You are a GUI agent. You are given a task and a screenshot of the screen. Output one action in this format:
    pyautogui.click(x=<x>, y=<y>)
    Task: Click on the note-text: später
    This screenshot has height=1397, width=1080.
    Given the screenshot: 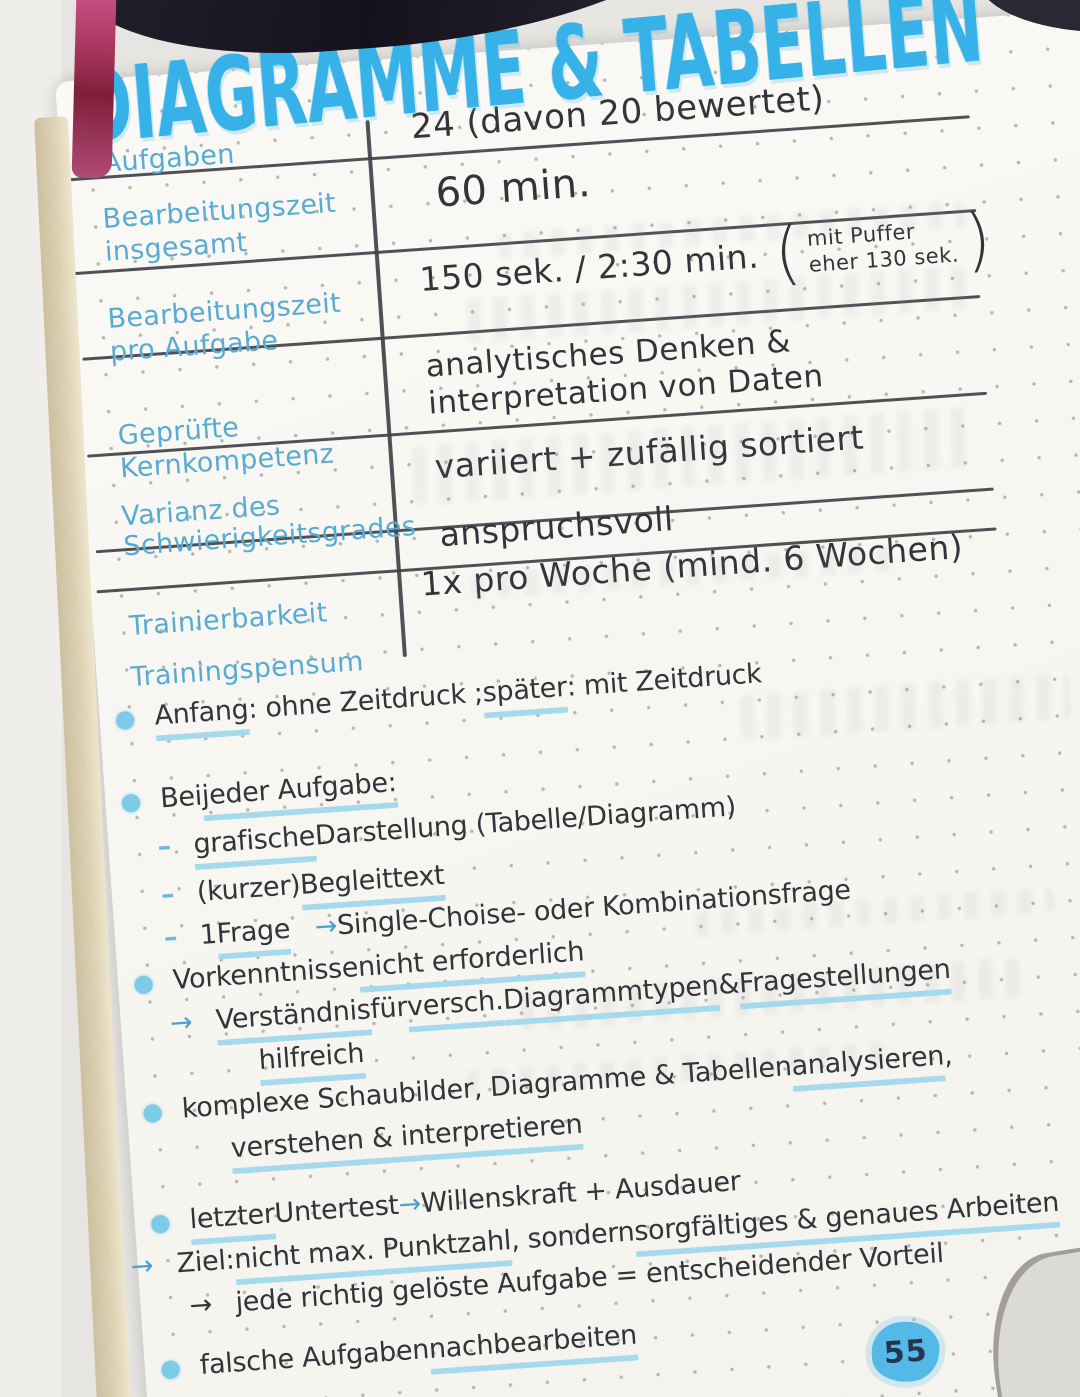 What is the action you would take?
    pyautogui.click(x=525, y=694)
    